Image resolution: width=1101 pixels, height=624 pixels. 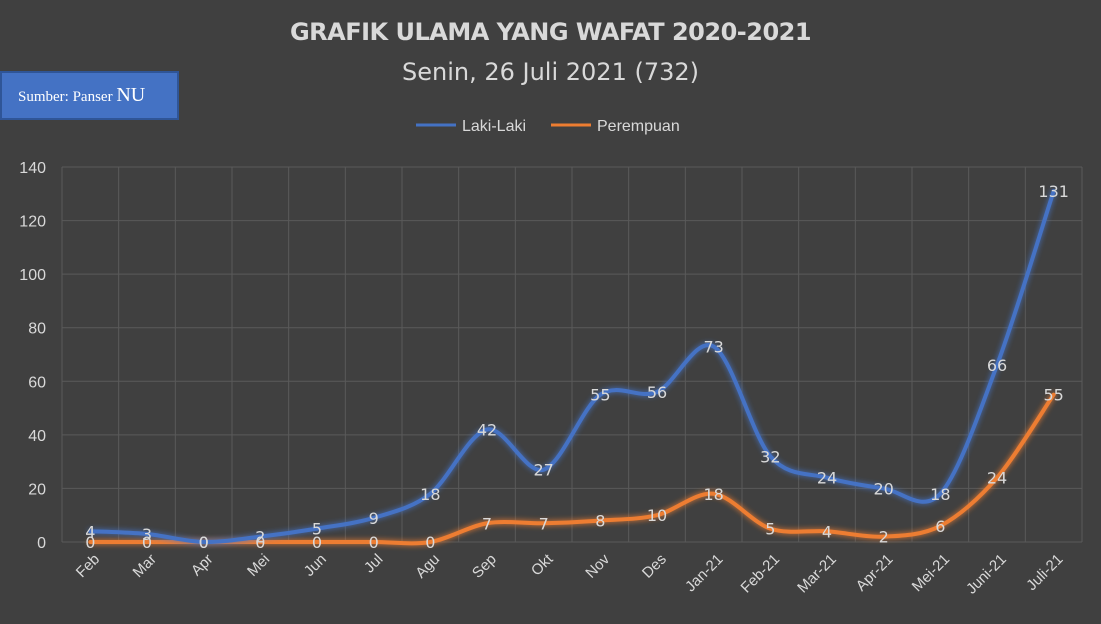 What do you see at coordinates (65, 97) in the screenshot?
I see `source-prefix: Sumber: Panser` at bounding box center [65, 97].